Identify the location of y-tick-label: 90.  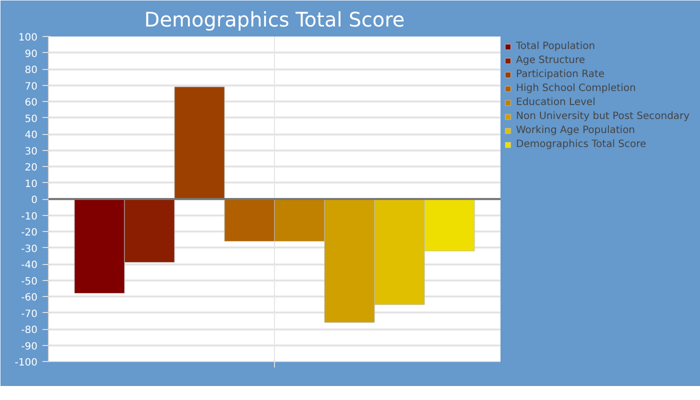
(31, 54).